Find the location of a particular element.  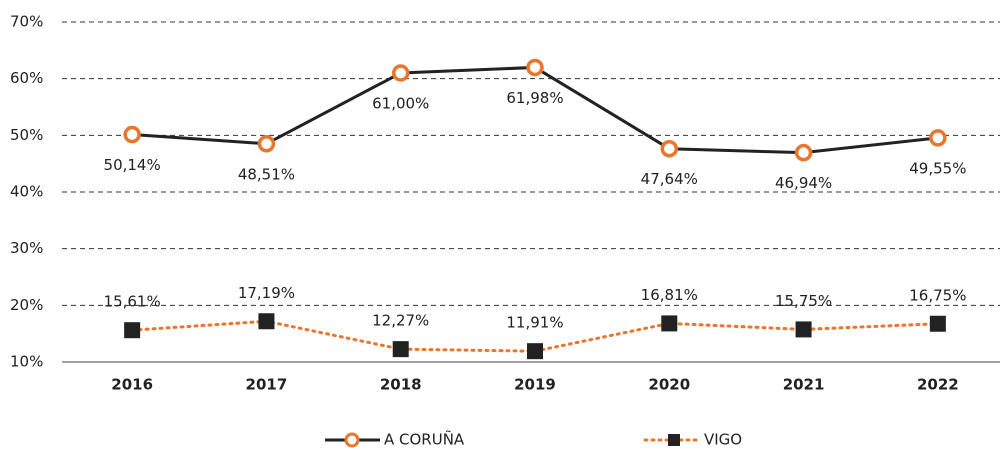

y-tick-label: 40% is located at coordinates (26, 192).